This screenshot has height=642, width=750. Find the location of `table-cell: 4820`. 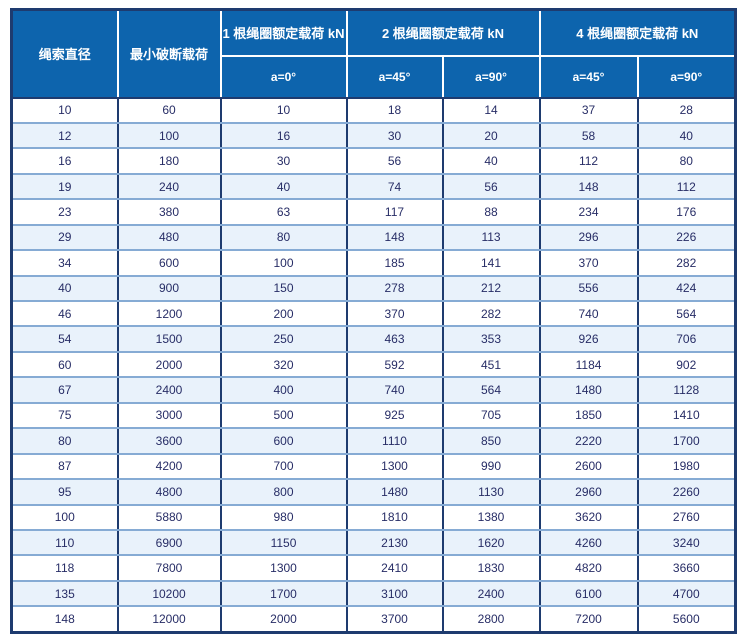

table-cell: 4820 is located at coordinates (588, 568).